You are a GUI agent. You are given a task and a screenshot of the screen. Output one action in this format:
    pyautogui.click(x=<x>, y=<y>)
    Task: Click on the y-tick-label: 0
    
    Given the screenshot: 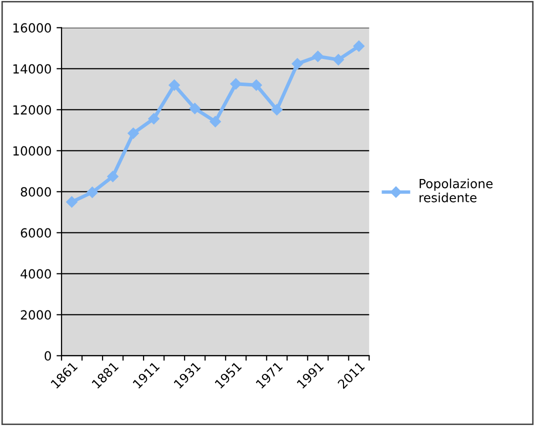 What is the action you would take?
    pyautogui.click(x=47, y=356)
    